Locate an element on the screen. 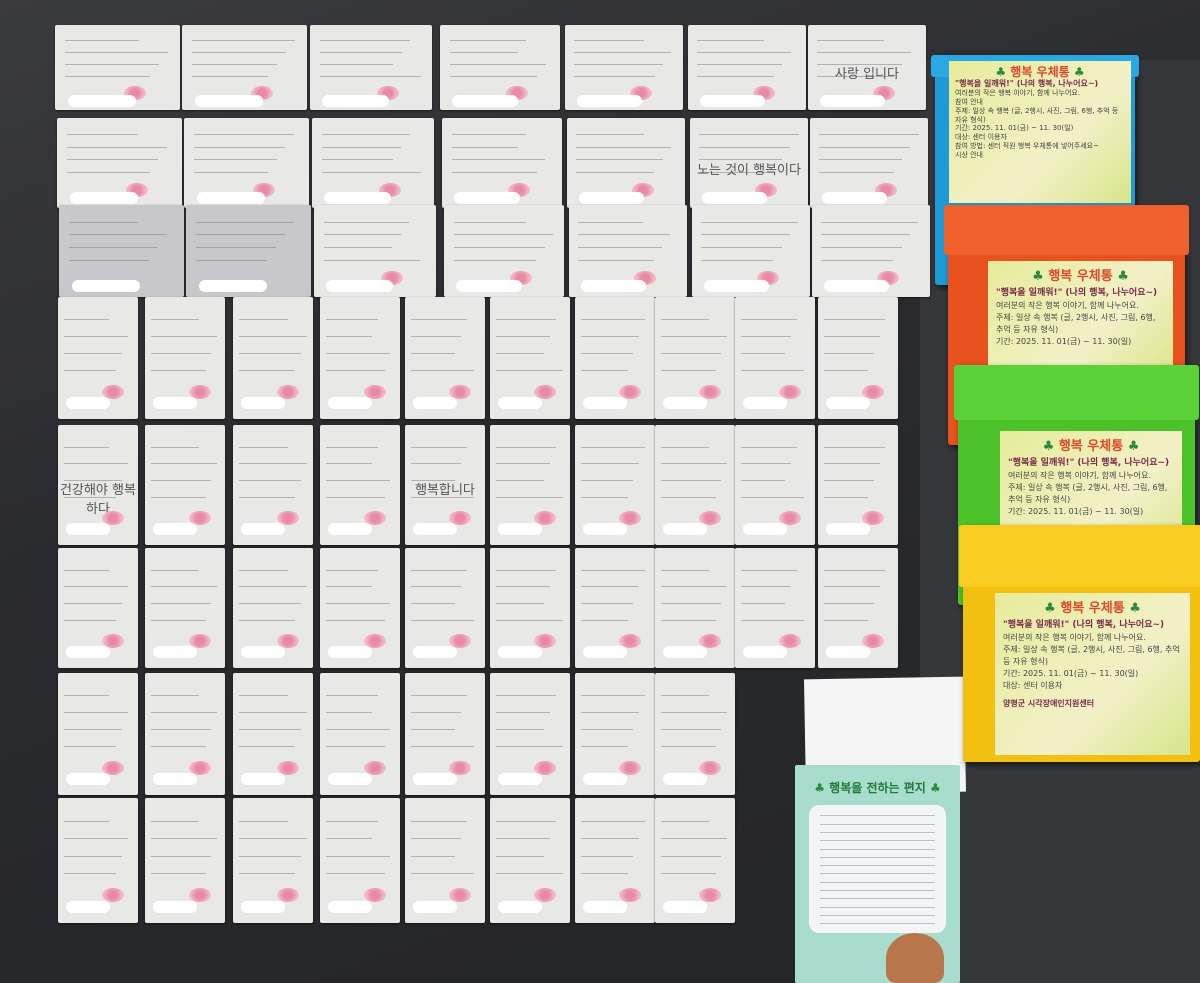 The width and height of the screenshot is (1200, 983). mailbox-line: 기간: 2025. 11. 01(금) ~ 11. 30(일) is located at coordinates (1014, 128).